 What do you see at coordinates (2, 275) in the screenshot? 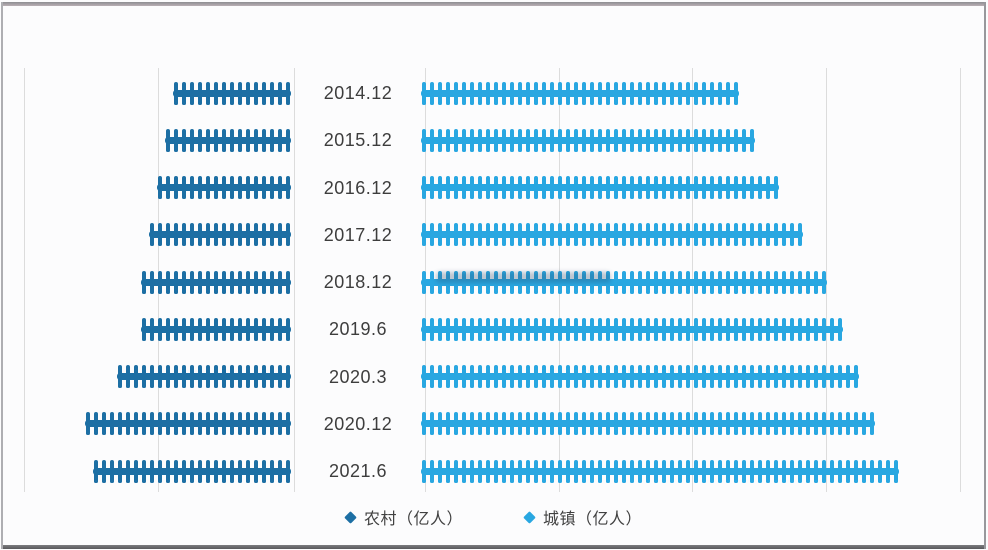
I see `frame-border-left` at bounding box center [2, 275].